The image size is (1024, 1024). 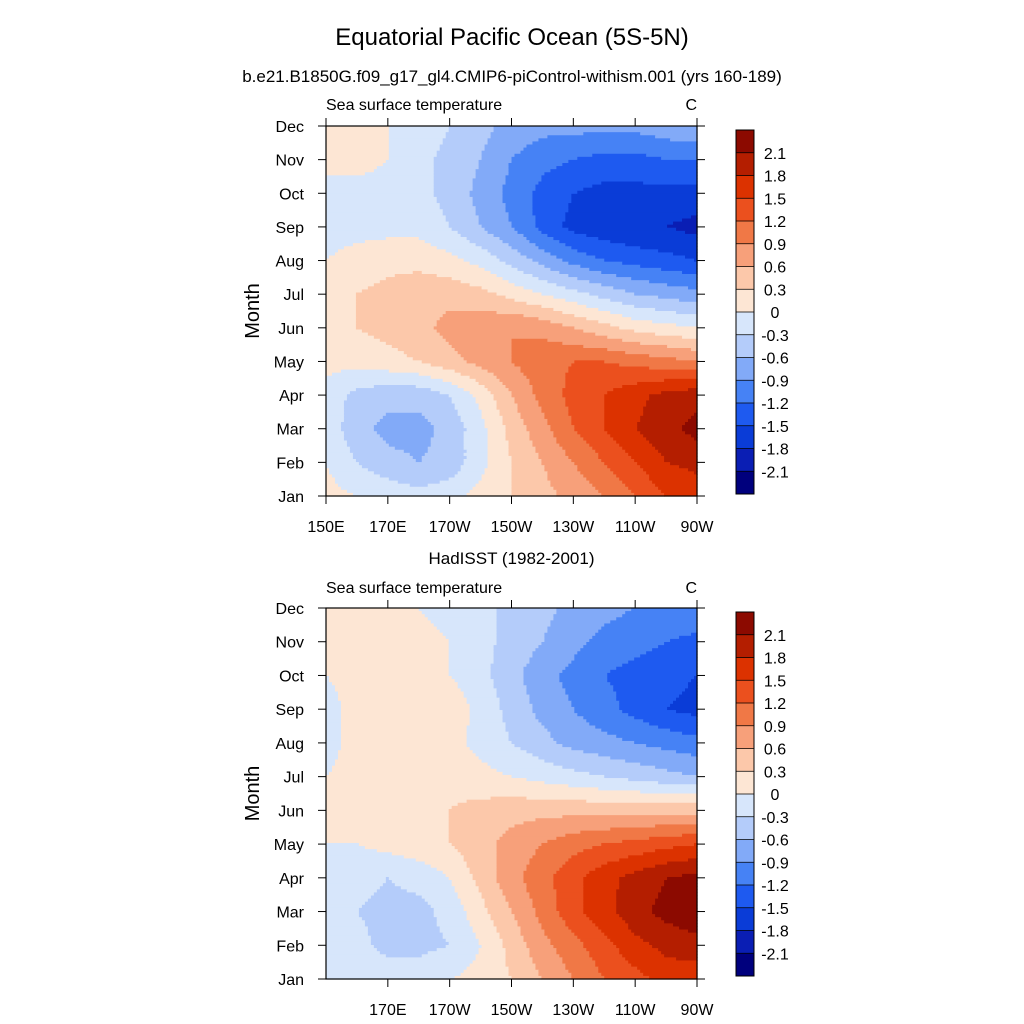 What do you see at coordinates (325, 527) in the screenshot?
I see `x-tick-label: 150E` at bounding box center [325, 527].